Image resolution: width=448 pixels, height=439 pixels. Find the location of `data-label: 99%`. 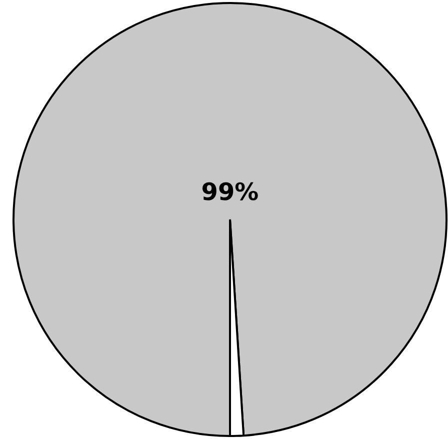

data-label: 99% is located at coordinates (230, 192).